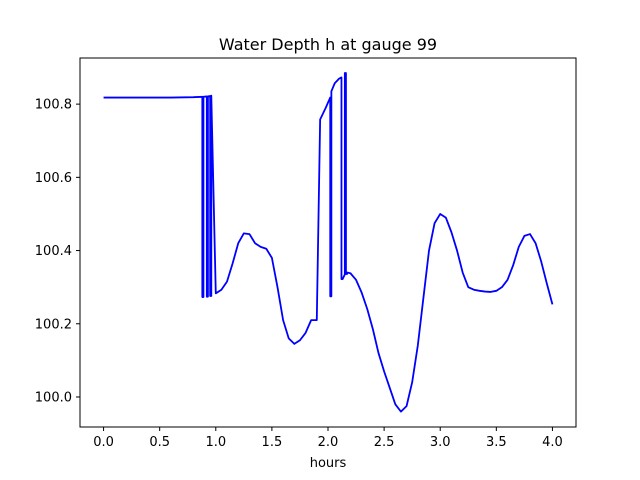 This screenshot has height=480, width=640. What do you see at coordinates (215, 442) in the screenshot?
I see `x-tick-label: 1.0` at bounding box center [215, 442].